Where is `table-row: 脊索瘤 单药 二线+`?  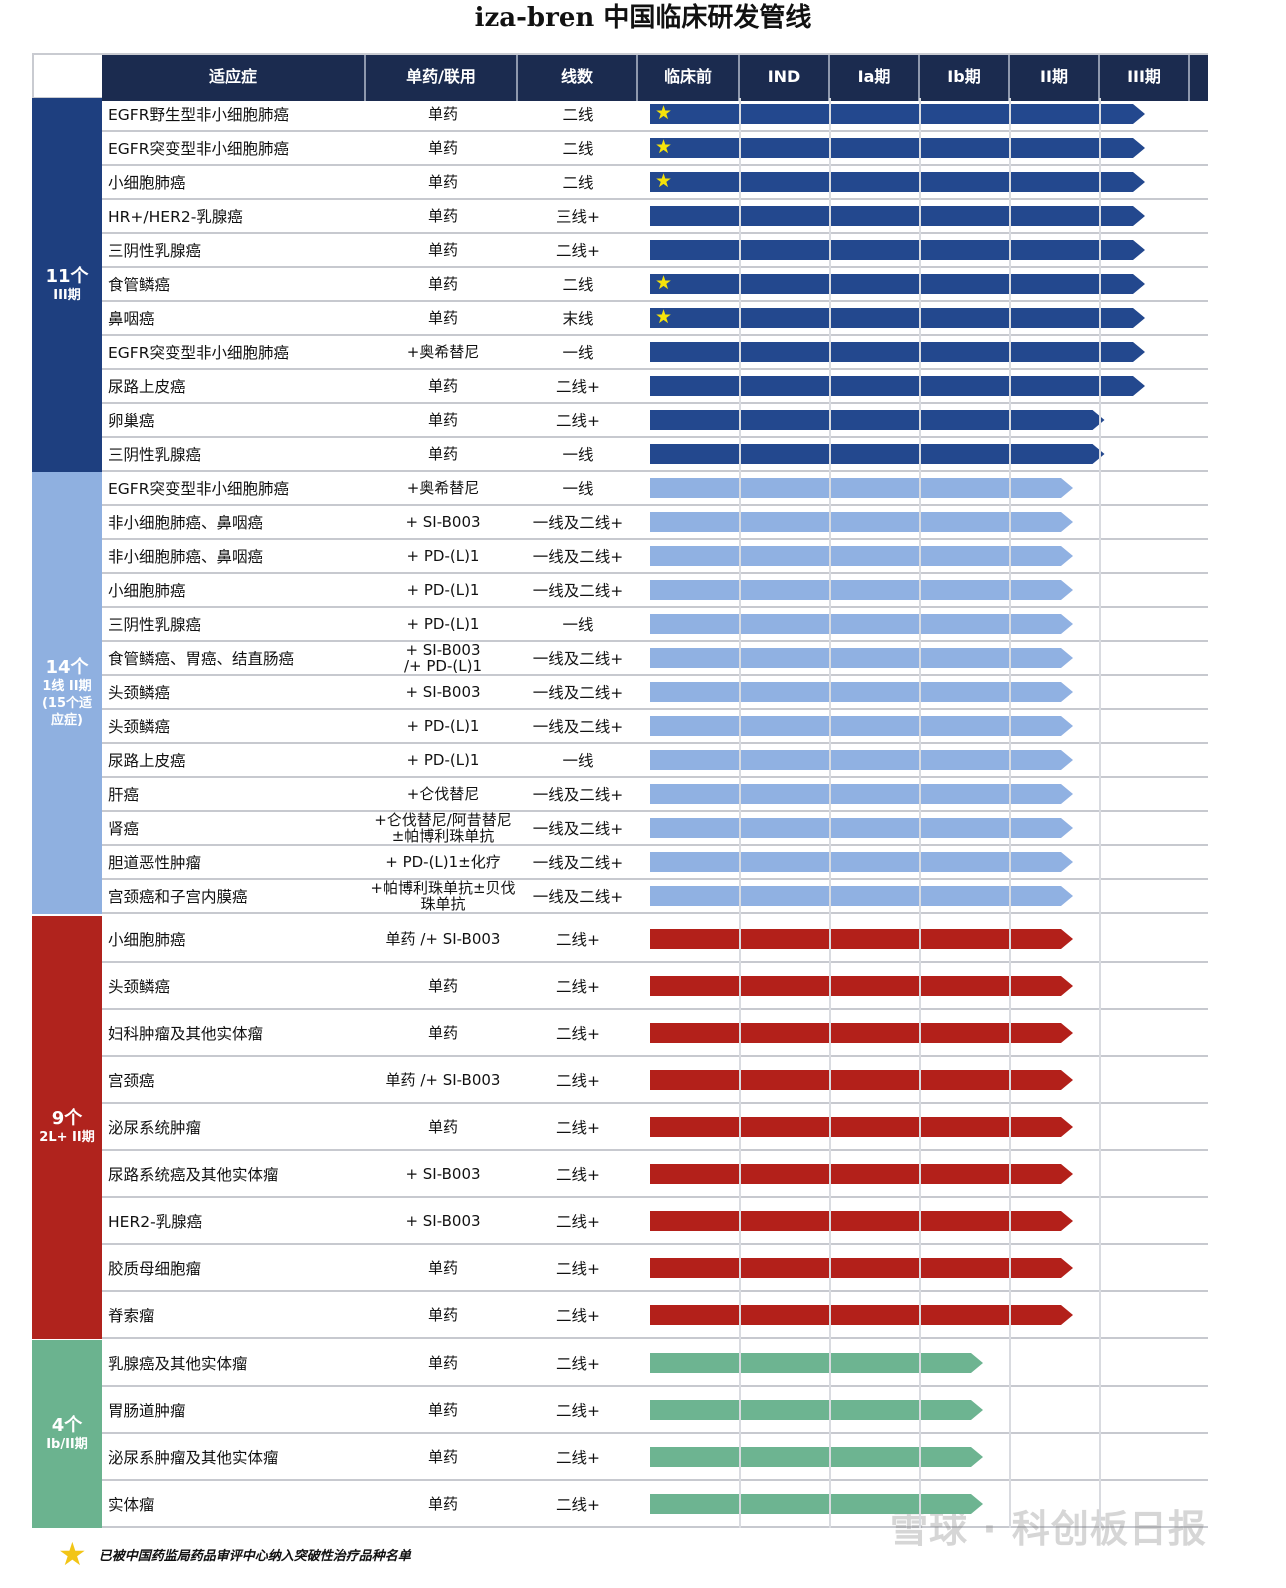
table-row: 脊索瘤 单药 二线+ is located at coordinates (655, 1315).